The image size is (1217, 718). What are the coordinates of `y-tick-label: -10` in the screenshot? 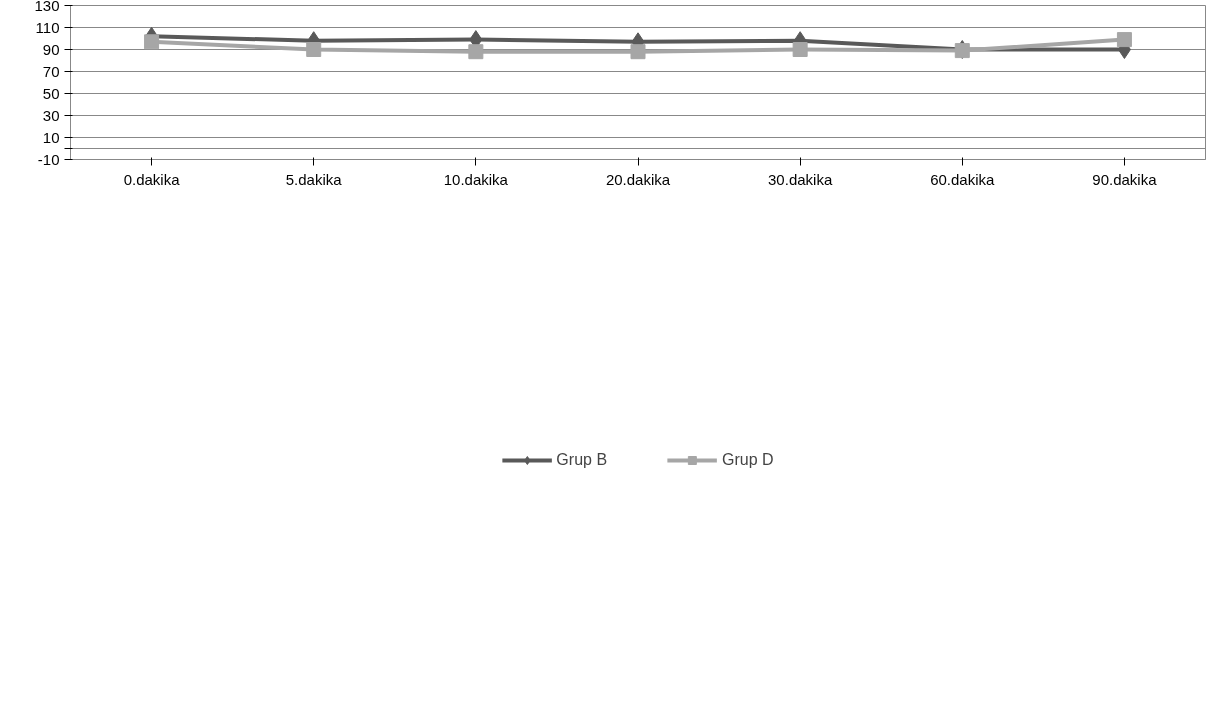 It's located at (48, 159).